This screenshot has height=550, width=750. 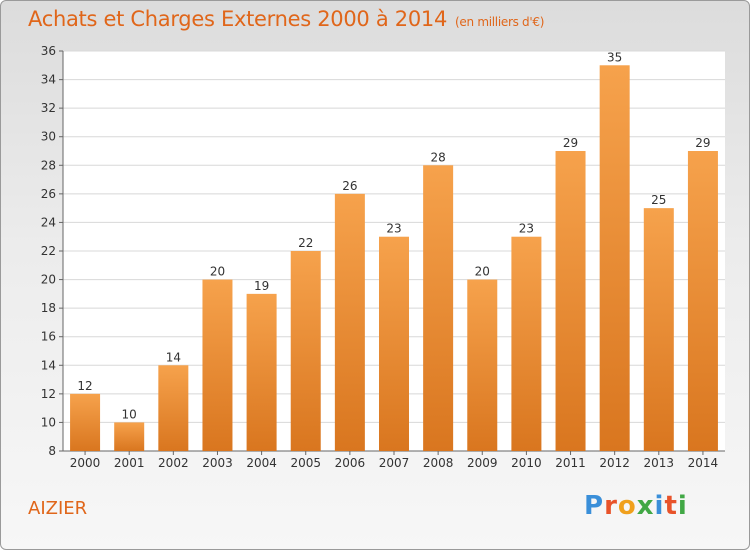 I want to click on y-tick-label: 36, so click(x=48, y=51).